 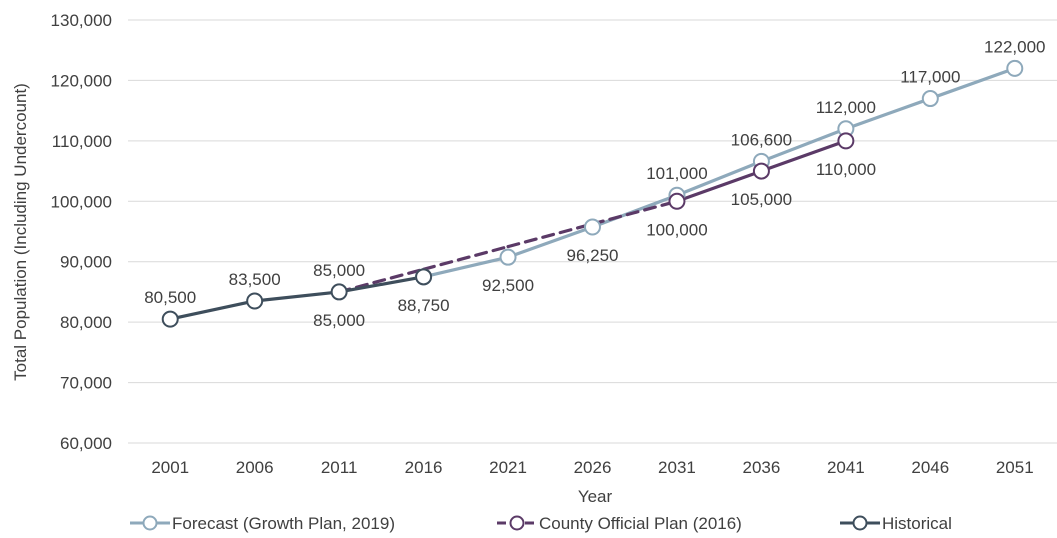 What do you see at coordinates (81, 80) in the screenshot?
I see `y-tick-label: 120,000` at bounding box center [81, 80].